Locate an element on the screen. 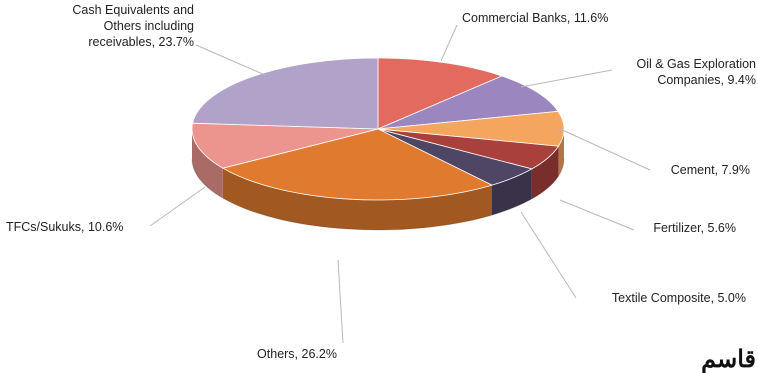 This screenshot has width=758, height=373. urdu-caption-fragment: قاسم is located at coordinates (728, 358).